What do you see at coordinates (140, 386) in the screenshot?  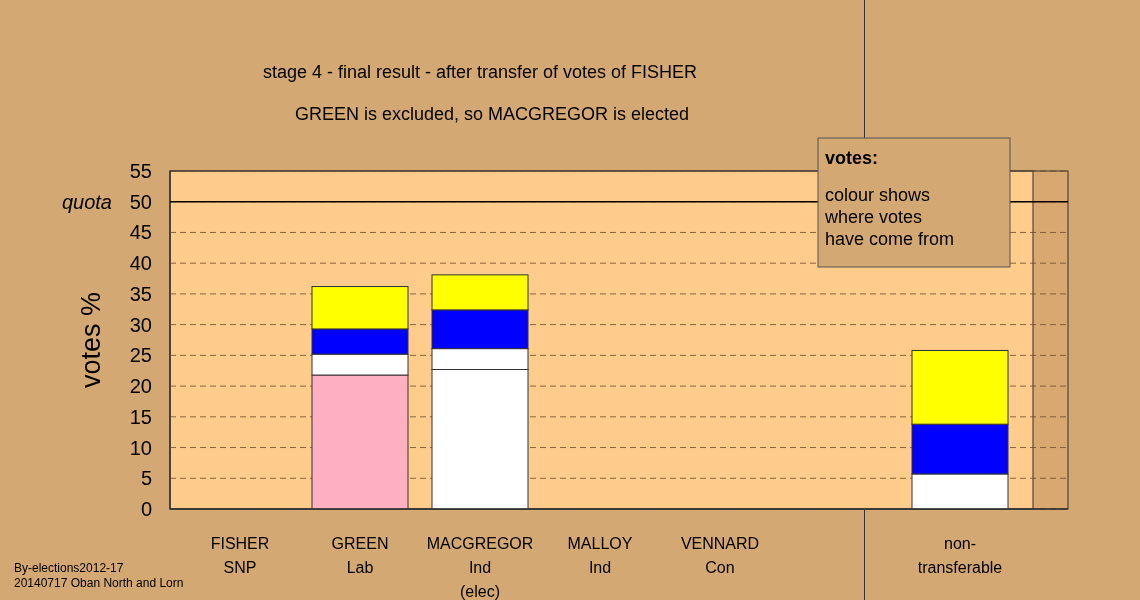 I see `y-tick-label: 20` at bounding box center [140, 386].